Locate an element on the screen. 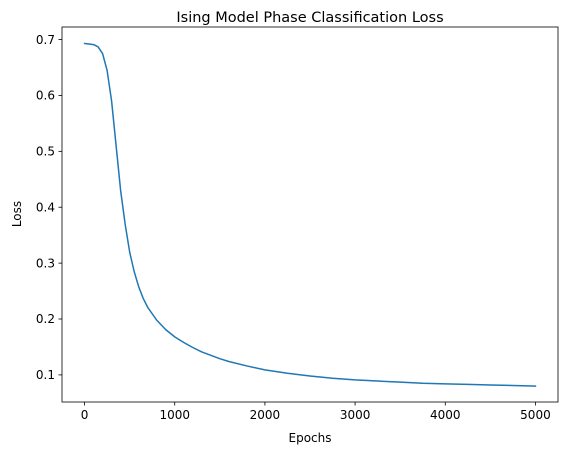 This screenshot has width=567, height=455. x-tick-label: 1000 is located at coordinates (174, 415).